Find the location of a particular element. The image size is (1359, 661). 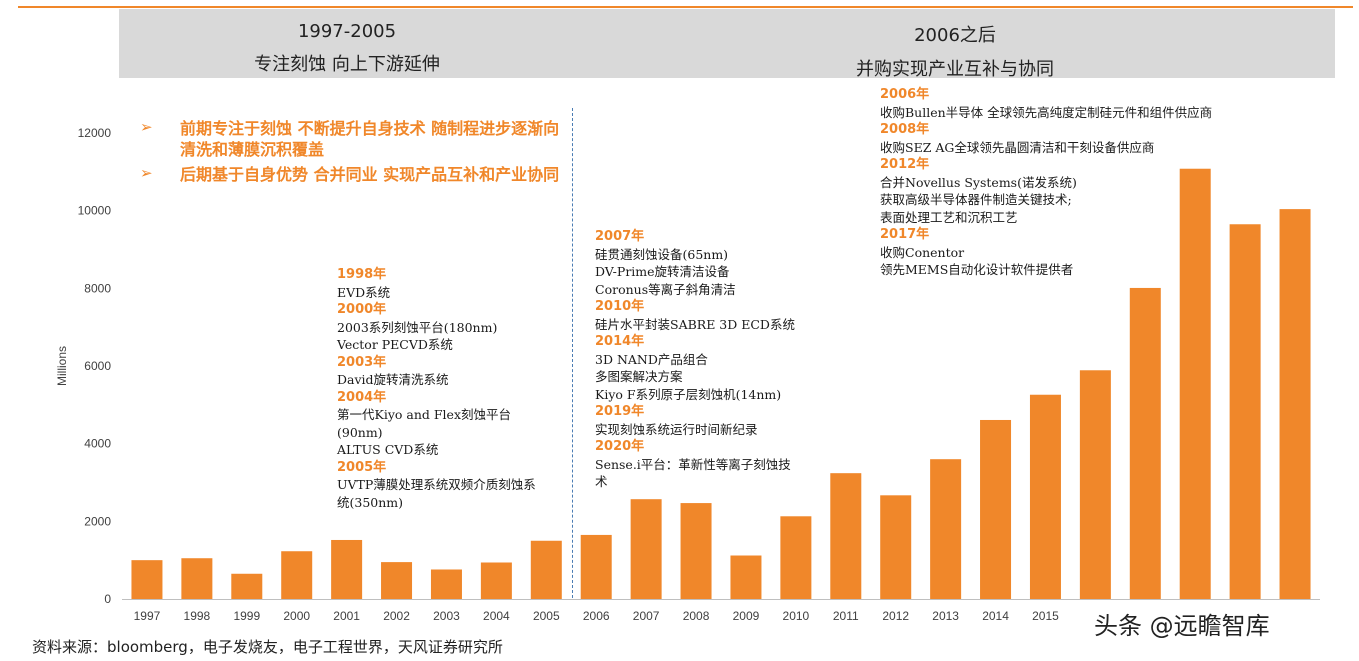

x-tick-label: 2007 is located at coordinates (646, 616).